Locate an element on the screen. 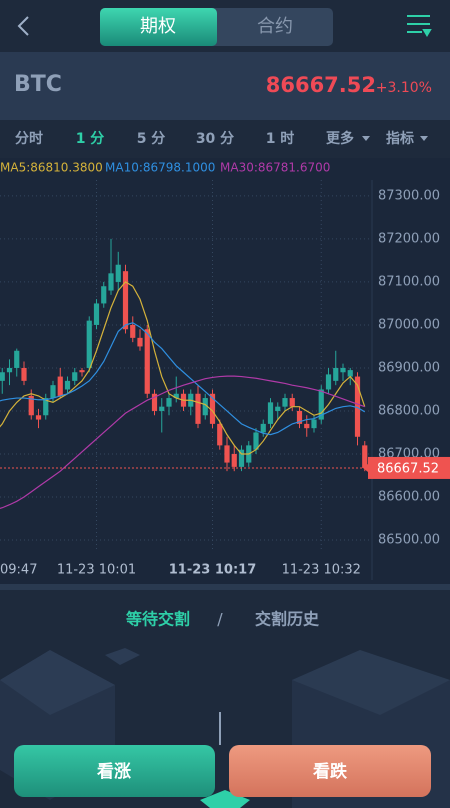  x-tick-label: 11-23 10:17 is located at coordinates (212, 570).